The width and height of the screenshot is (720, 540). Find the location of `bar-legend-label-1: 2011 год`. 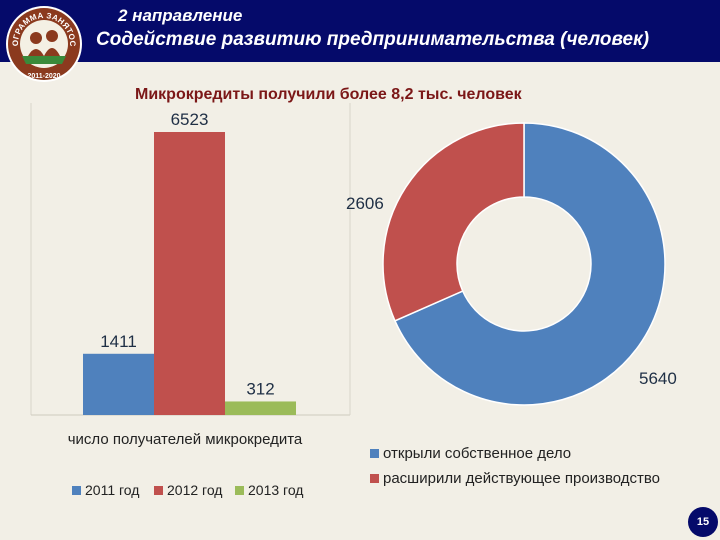

bar-legend-label-1: 2011 год is located at coordinates (112, 490).